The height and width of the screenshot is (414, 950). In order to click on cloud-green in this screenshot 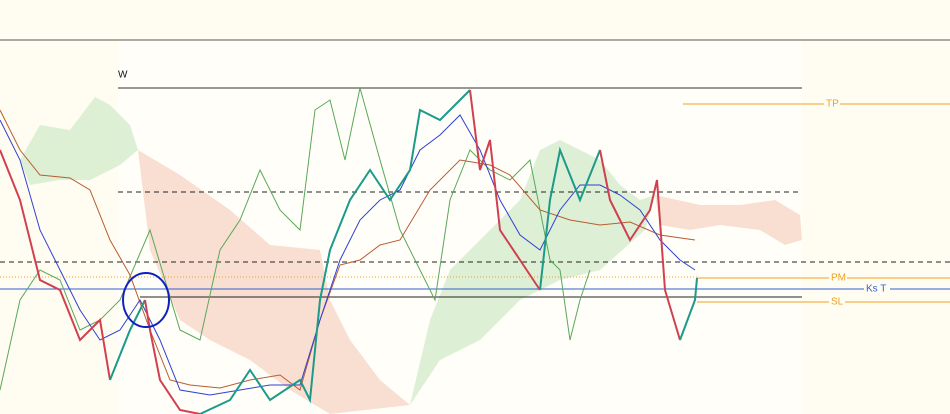, I will do `click(79, 141)`.